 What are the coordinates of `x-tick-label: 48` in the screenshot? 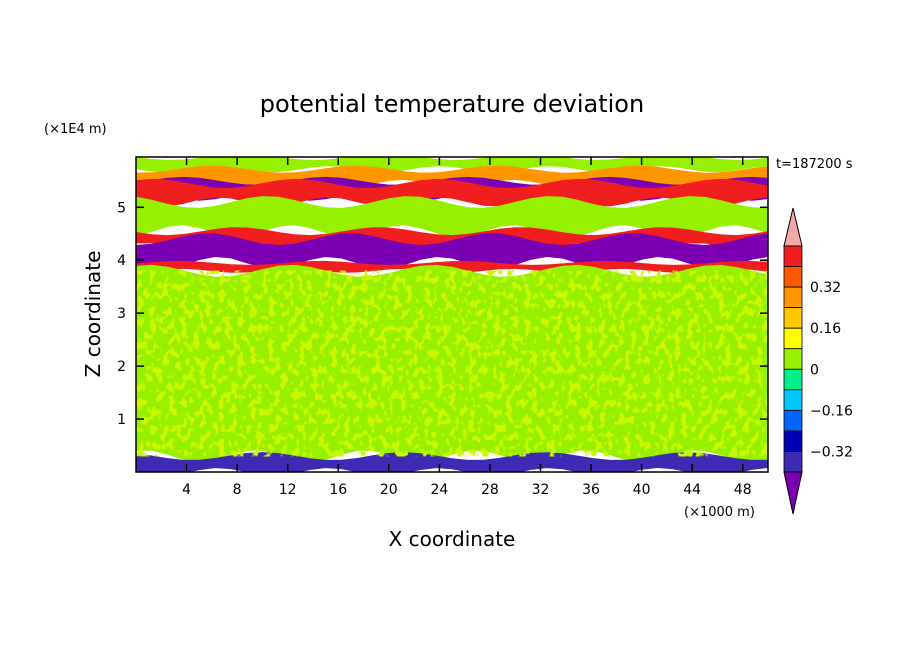 It's located at (743, 490).